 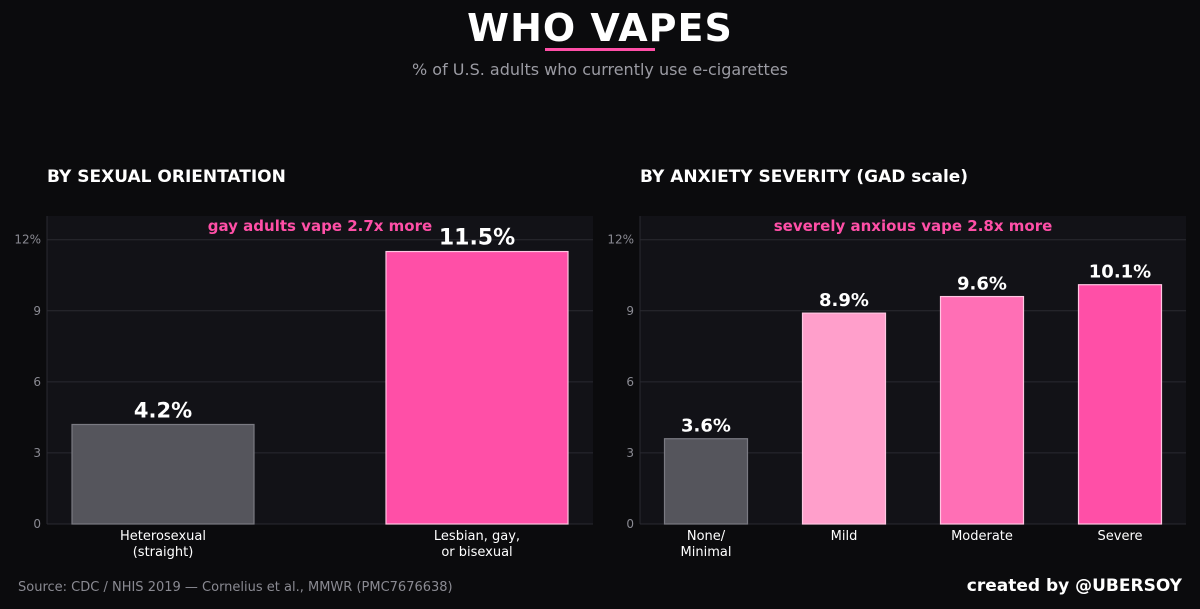 What do you see at coordinates (320, 226) in the screenshot?
I see `orientation-annotation: gay adults vape 2.7x more` at bounding box center [320, 226].